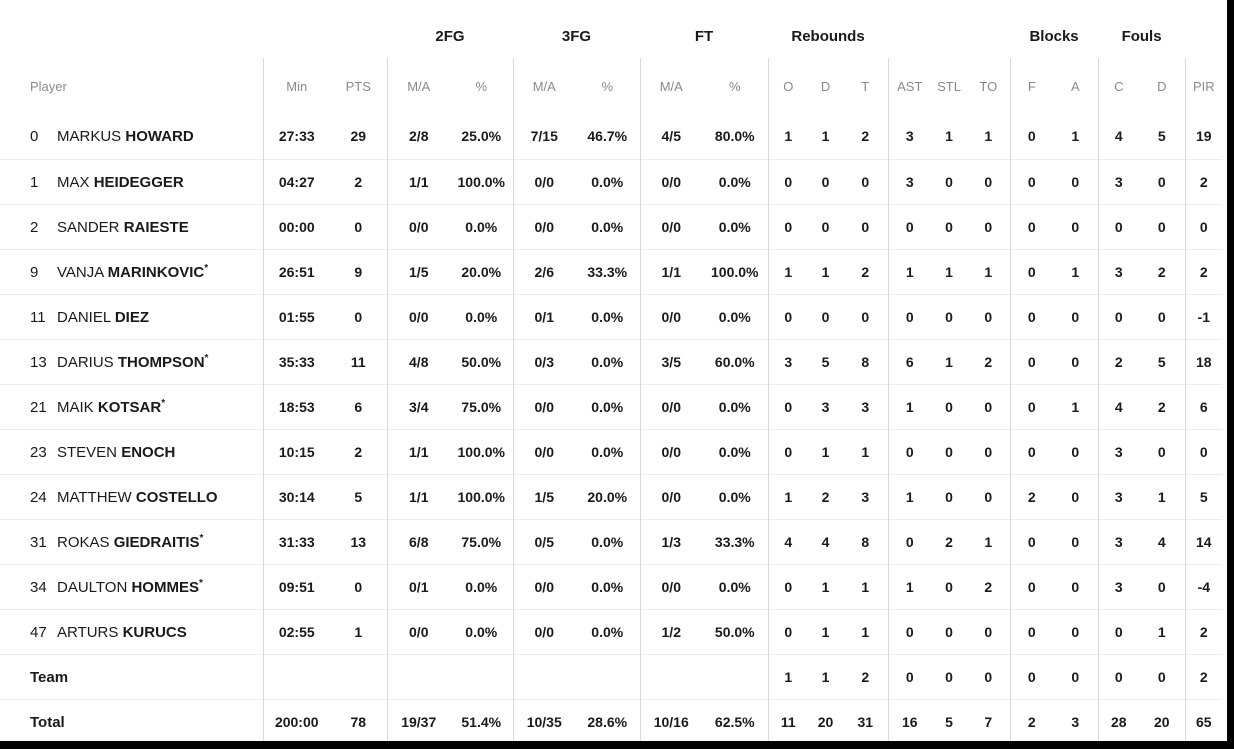 Image resolution: width=1234 pixels, height=749 pixels. I want to click on stat-foul-d: 2, so click(1162, 406).